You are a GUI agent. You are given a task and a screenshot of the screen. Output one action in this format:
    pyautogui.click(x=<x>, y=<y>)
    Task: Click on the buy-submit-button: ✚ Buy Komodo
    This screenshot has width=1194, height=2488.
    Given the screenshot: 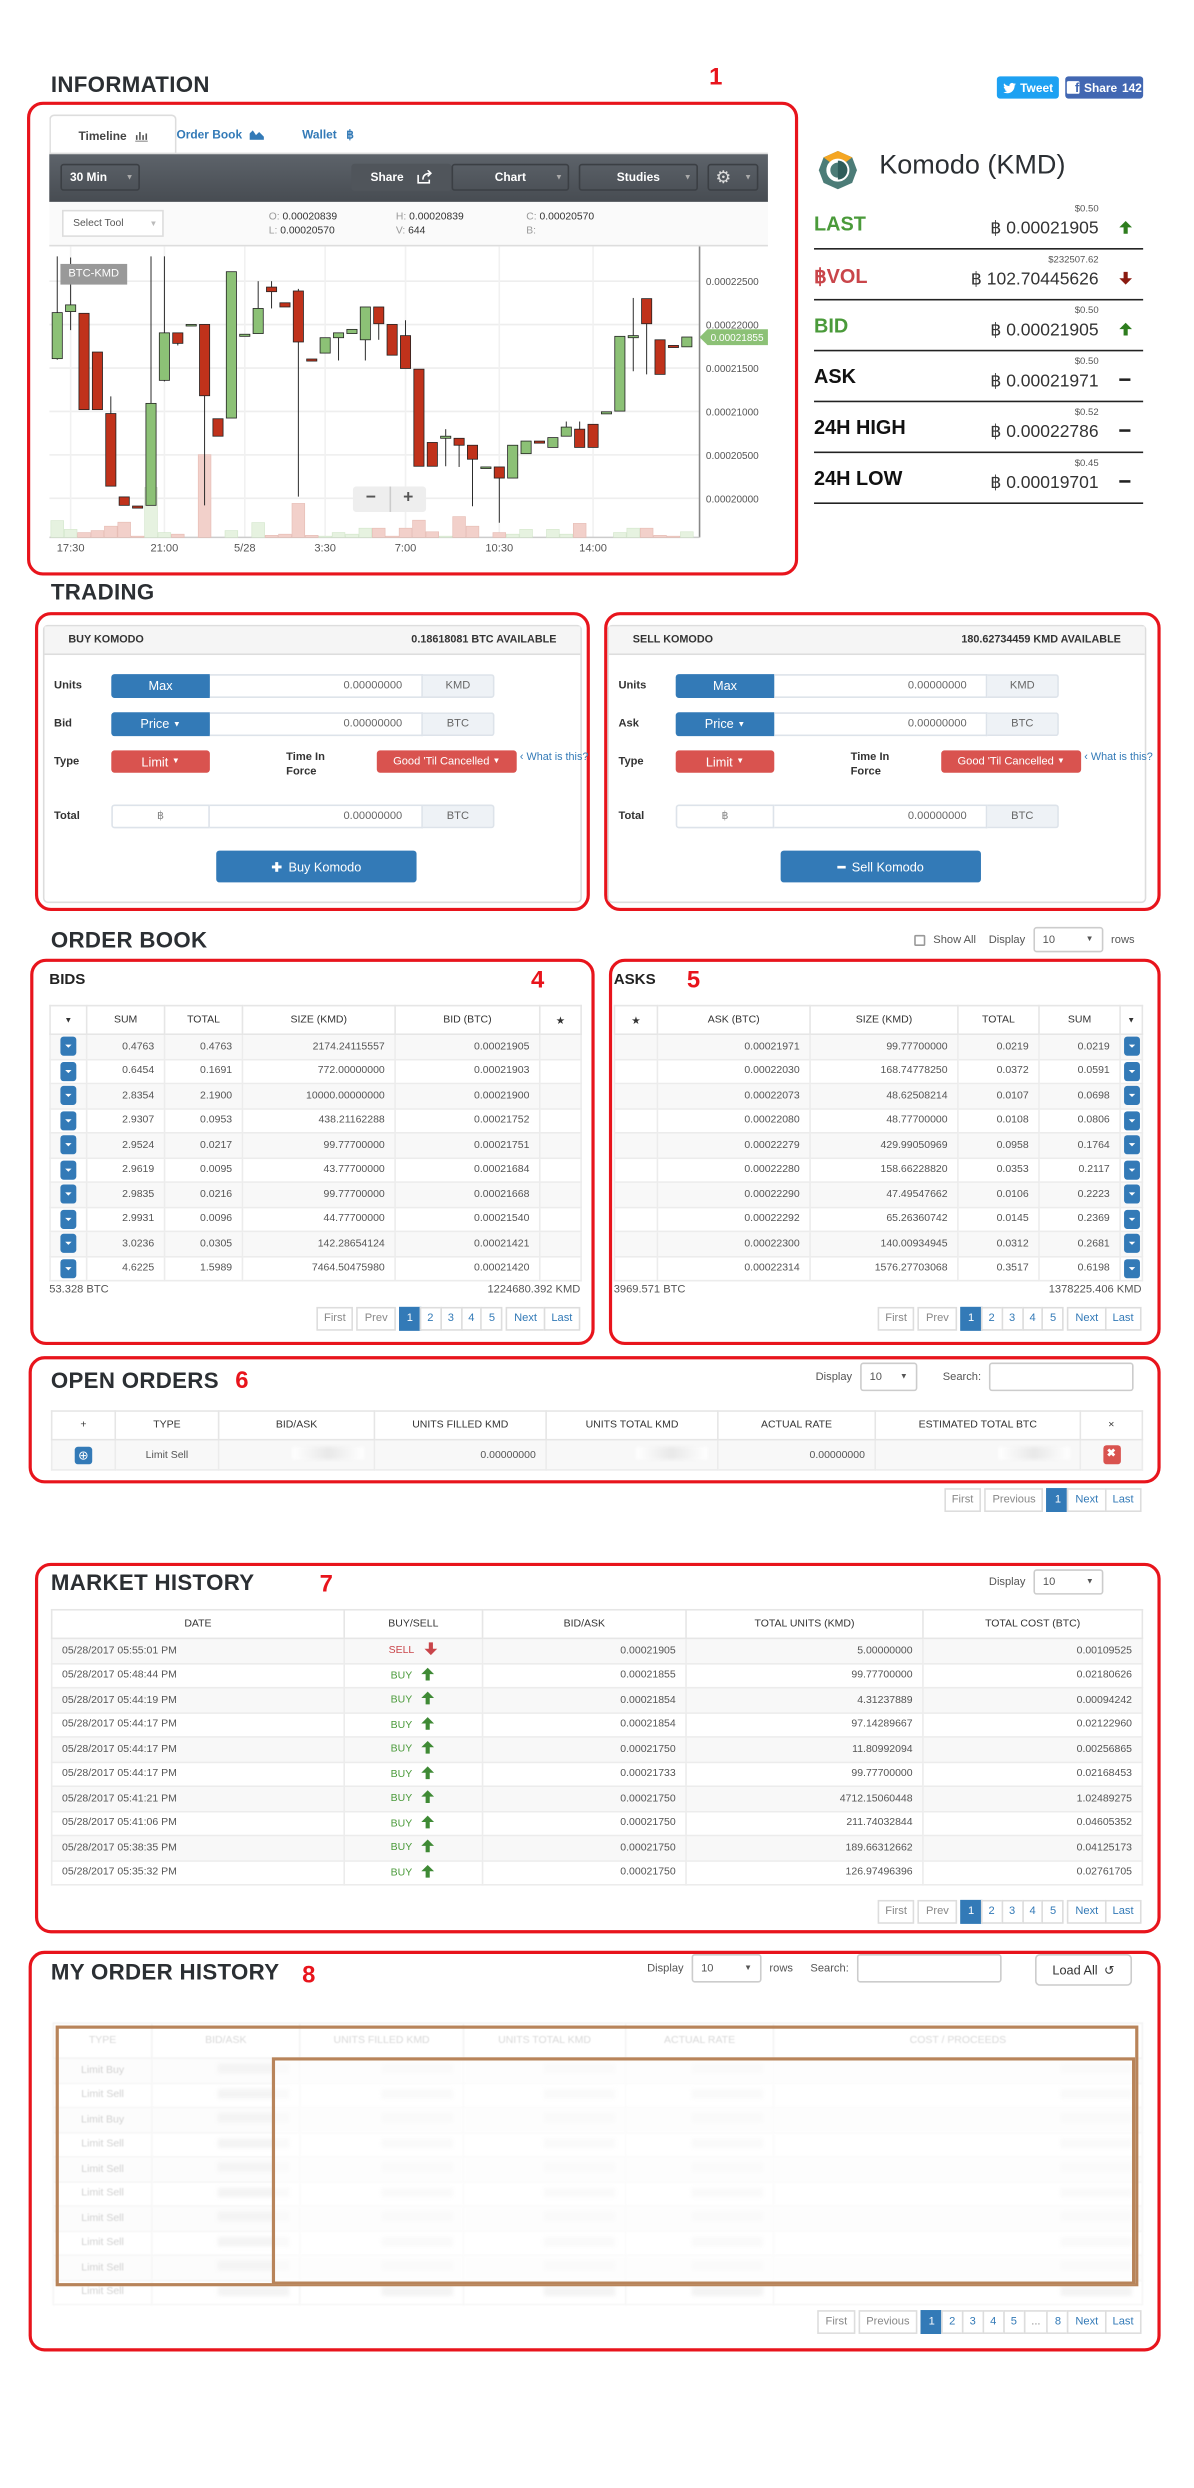 What is the action you would take?
    pyautogui.click(x=316, y=866)
    